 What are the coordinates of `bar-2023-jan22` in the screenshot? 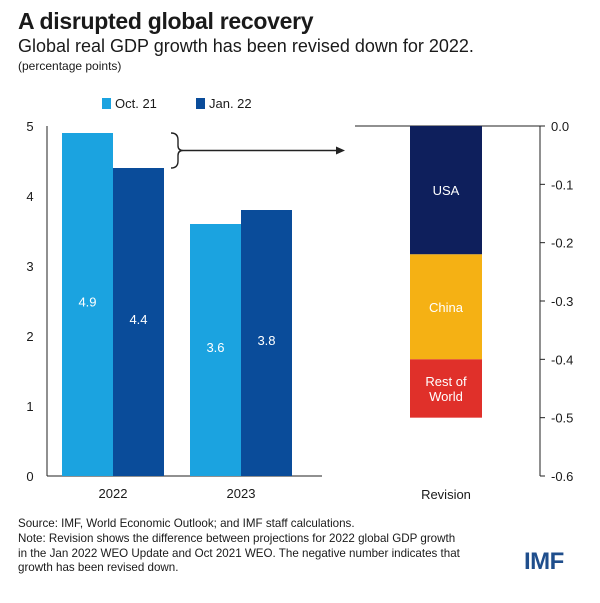 It's located at (266, 343).